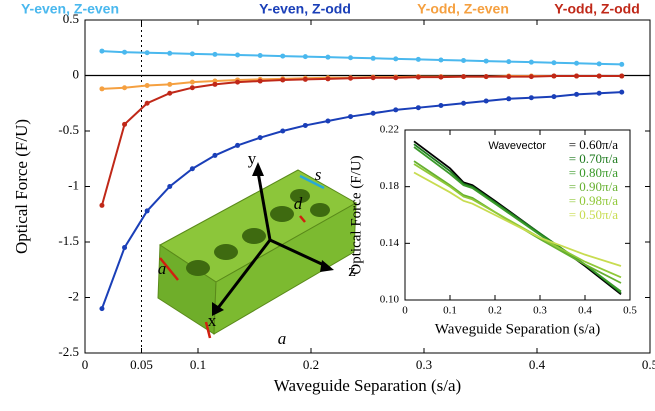  What do you see at coordinates (141, 364) in the screenshot?
I see `x-tick-label: 0.05` at bounding box center [141, 364].